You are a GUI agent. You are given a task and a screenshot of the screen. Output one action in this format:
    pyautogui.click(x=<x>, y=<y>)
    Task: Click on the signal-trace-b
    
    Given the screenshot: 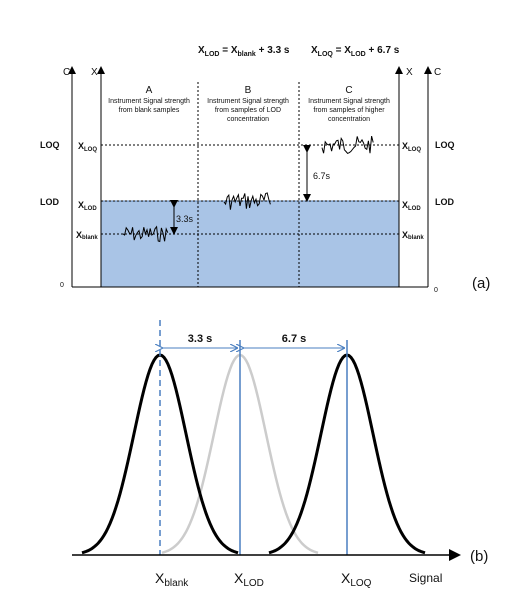 What is the action you would take?
    pyautogui.click(x=247, y=201)
    